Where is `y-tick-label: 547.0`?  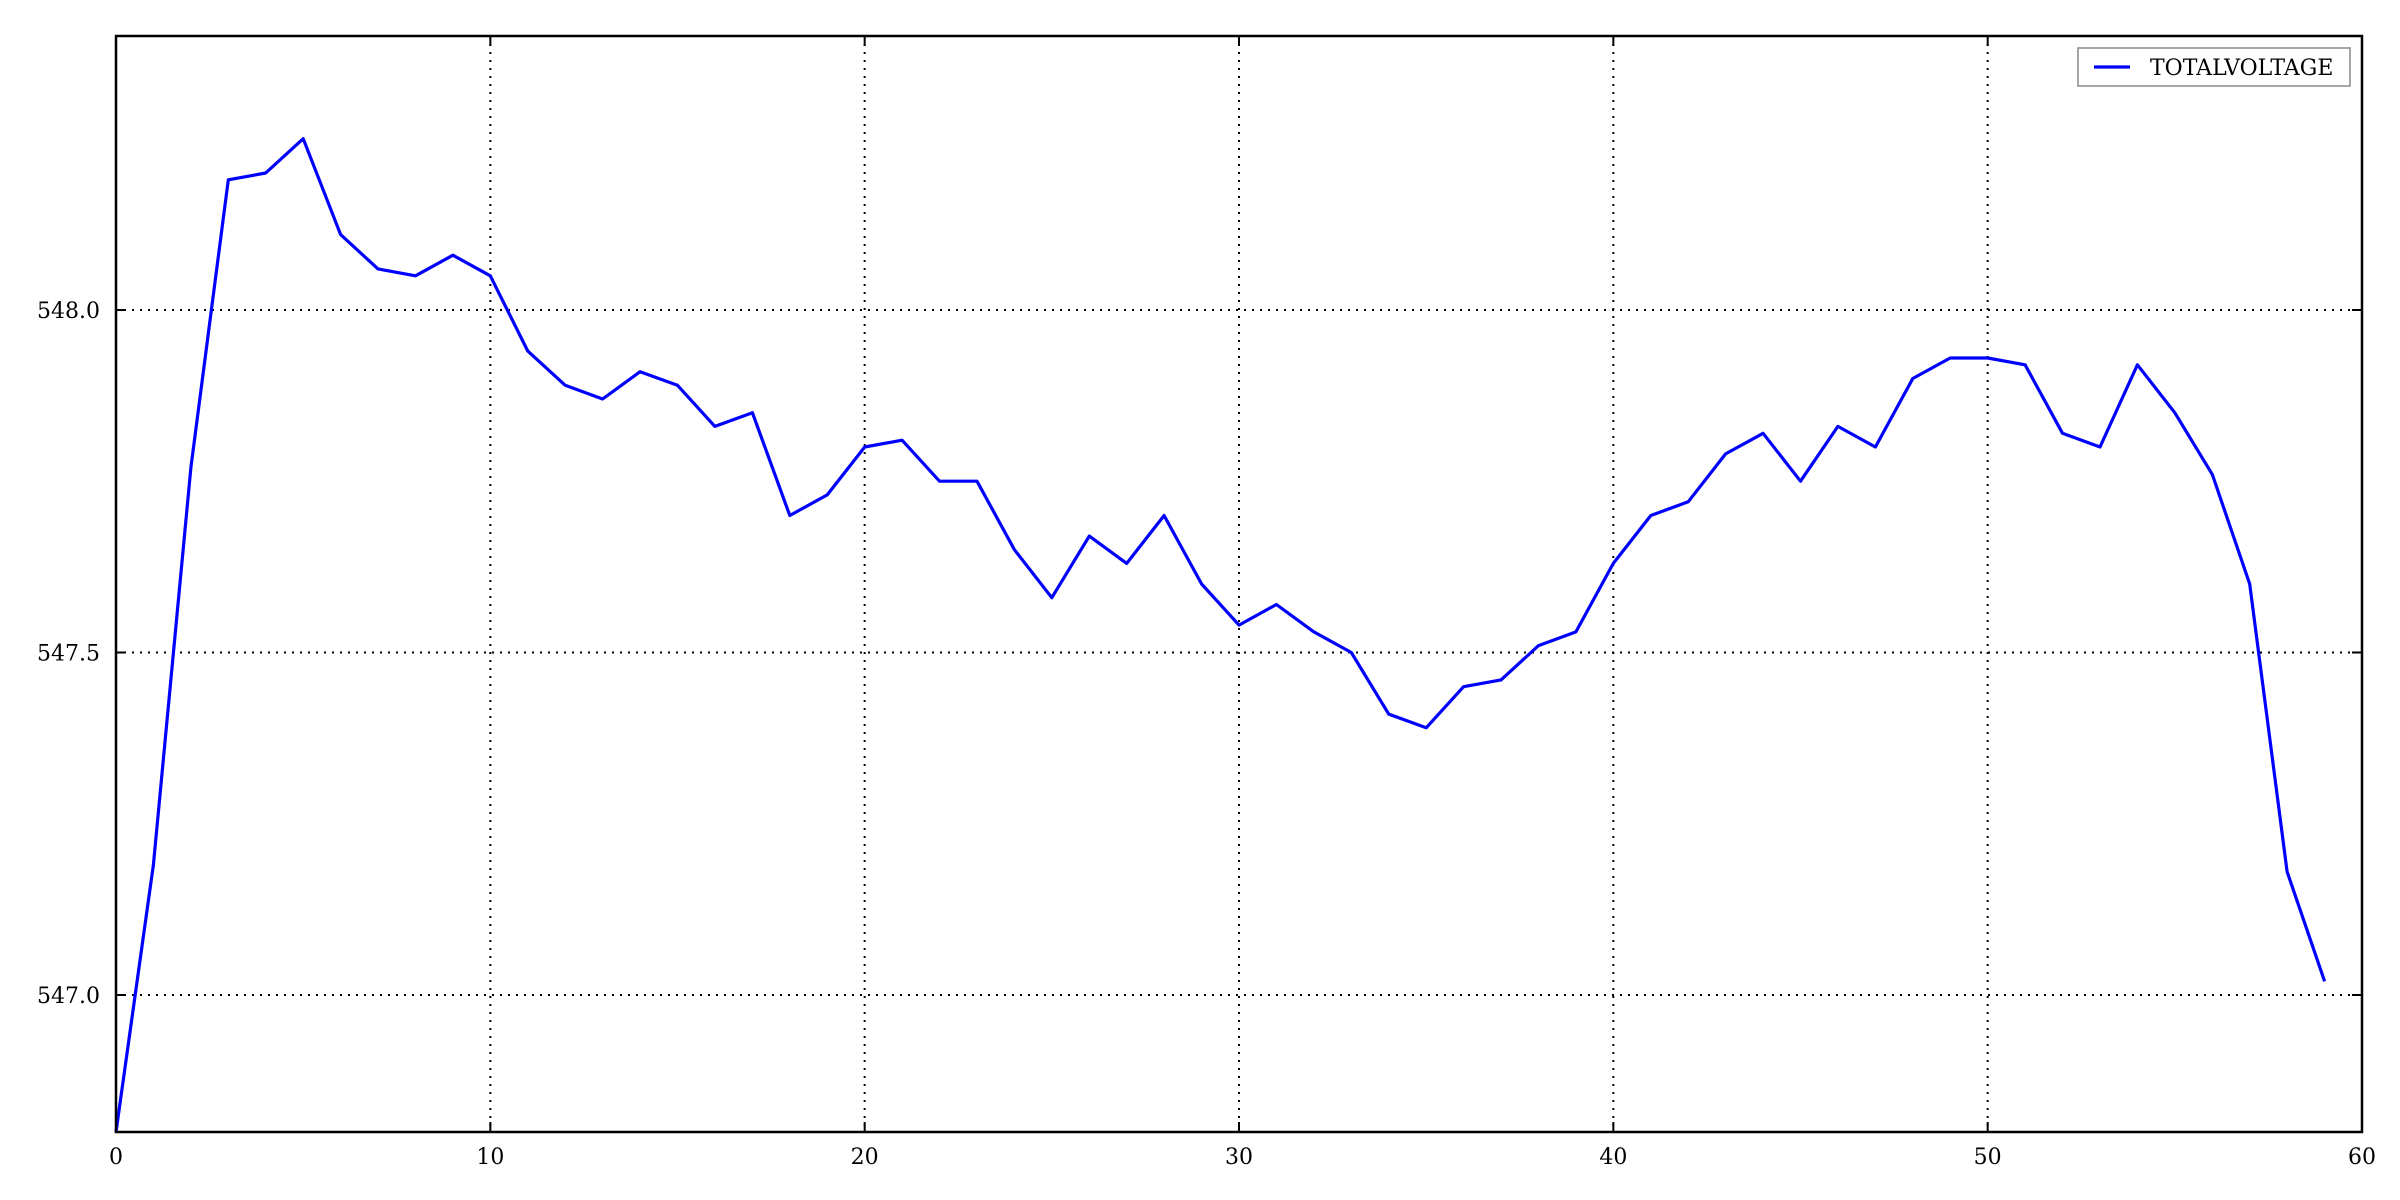
y-tick-label: 547.0 is located at coordinates (68, 996).